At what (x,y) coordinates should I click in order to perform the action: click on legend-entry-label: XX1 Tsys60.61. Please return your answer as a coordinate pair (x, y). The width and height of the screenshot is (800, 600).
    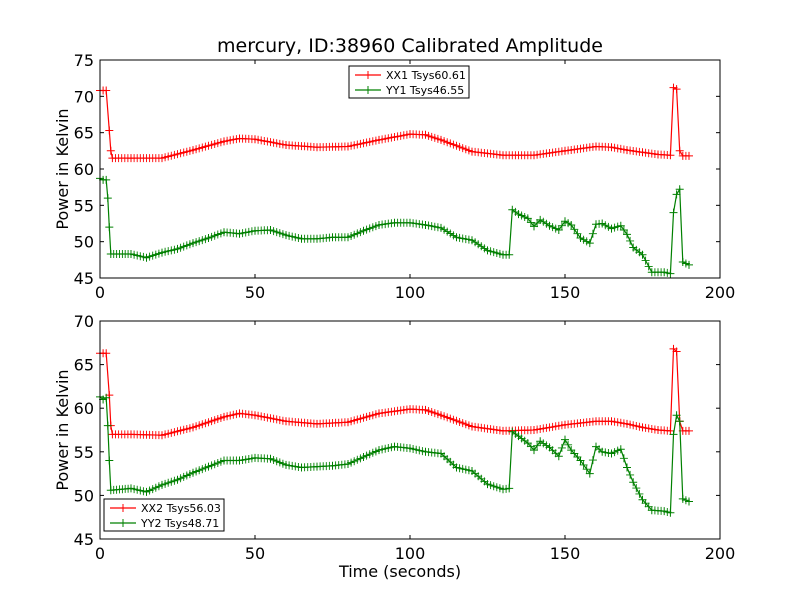
    Looking at the image, I should click on (426, 75).